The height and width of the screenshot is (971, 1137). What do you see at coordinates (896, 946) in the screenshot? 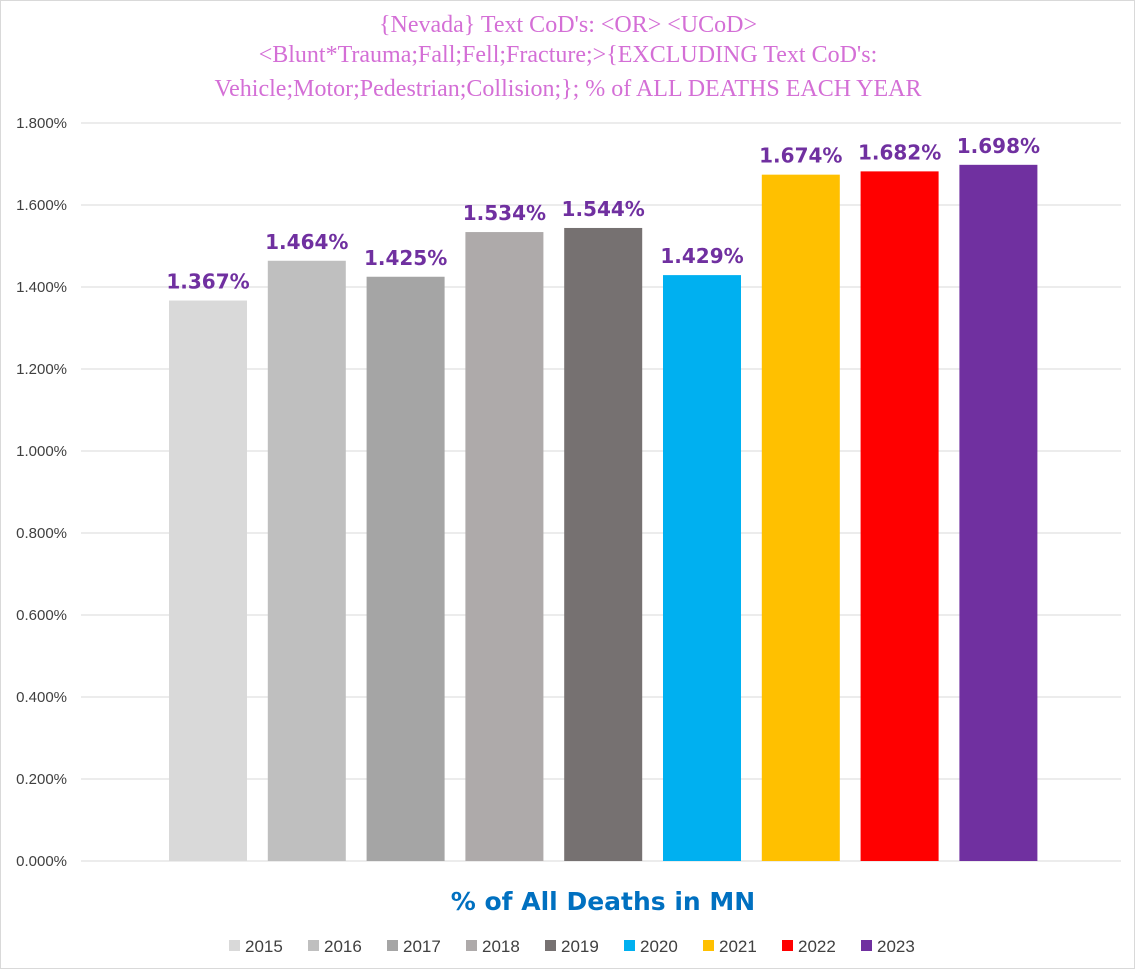
I see `legend-label-2023: 2023` at bounding box center [896, 946].